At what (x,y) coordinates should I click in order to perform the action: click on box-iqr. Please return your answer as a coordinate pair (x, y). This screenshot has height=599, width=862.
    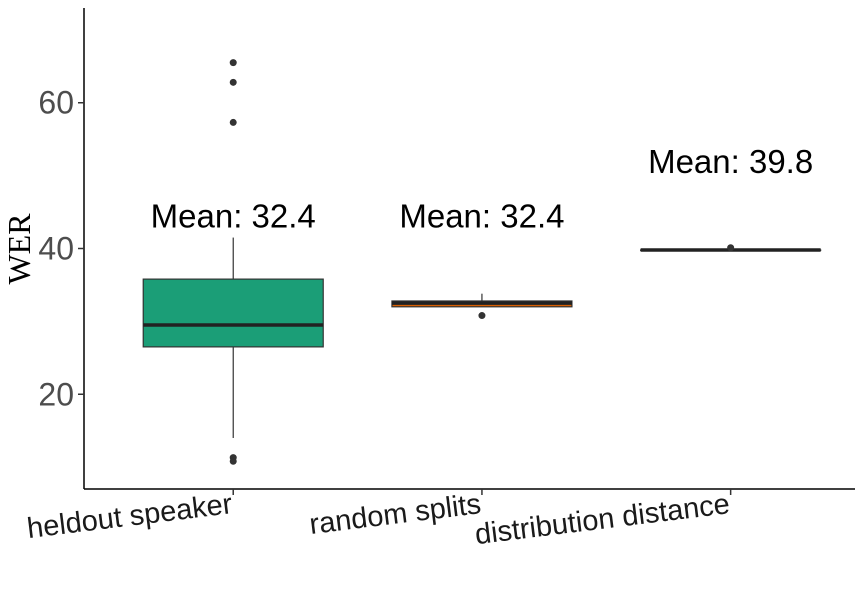
    Looking at the image, I should click on (233, 313).